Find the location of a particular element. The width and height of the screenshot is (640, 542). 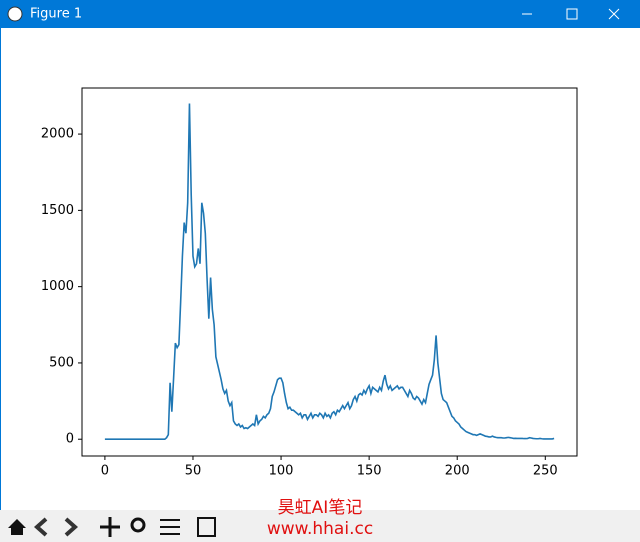

x-tick-label: 0 is located at coordinates (105, 471).